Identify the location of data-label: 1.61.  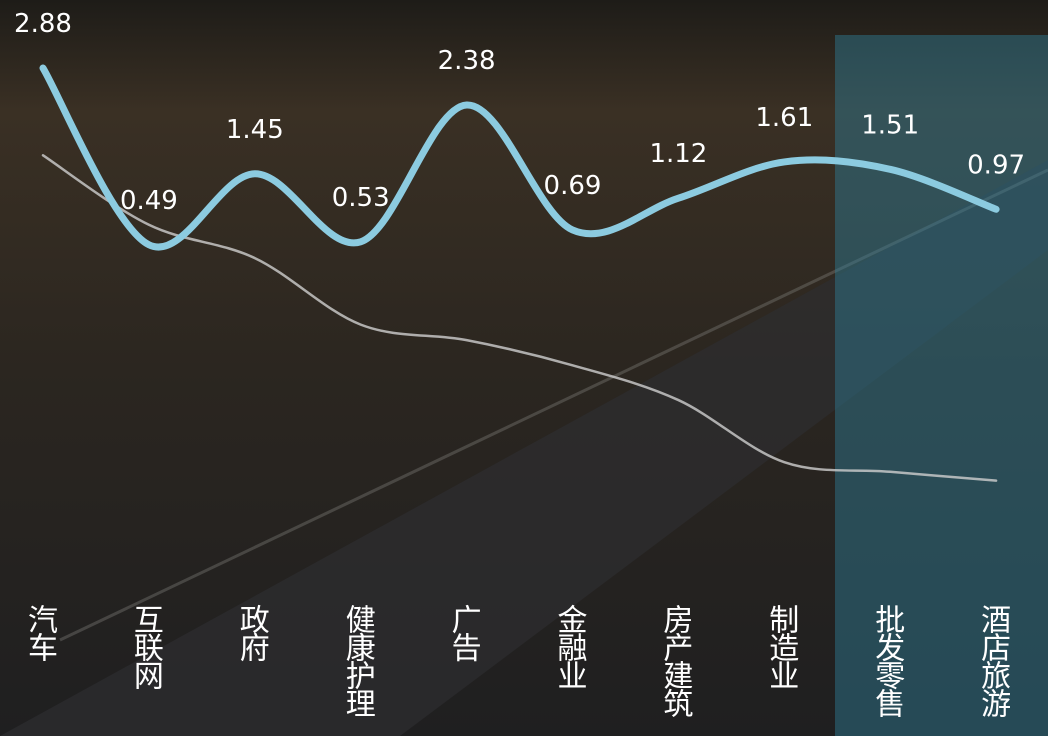
(784, 118).